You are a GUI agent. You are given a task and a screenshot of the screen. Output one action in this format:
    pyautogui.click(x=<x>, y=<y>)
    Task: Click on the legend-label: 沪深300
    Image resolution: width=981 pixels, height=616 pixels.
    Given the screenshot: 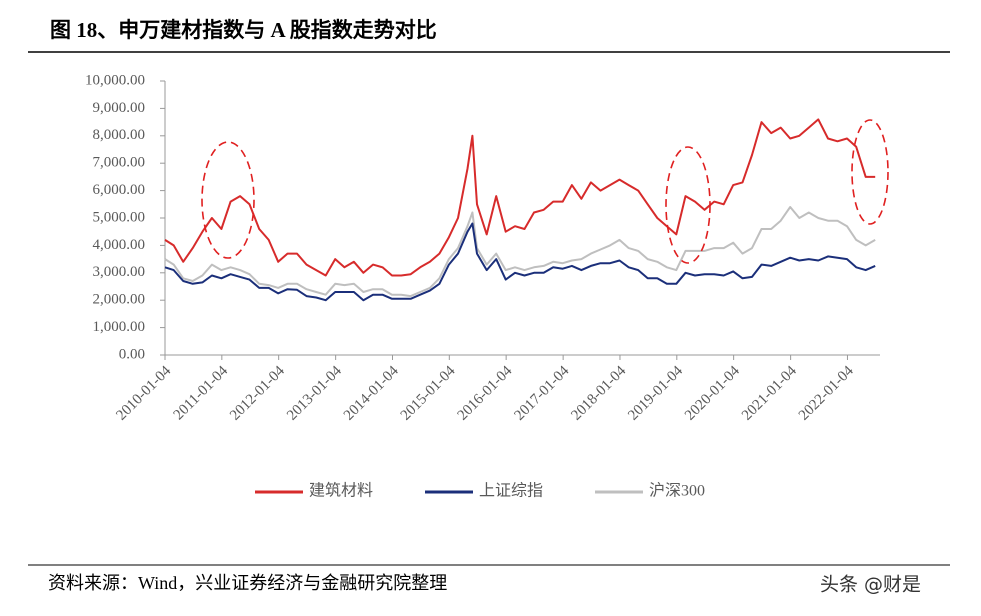 What is the action you would take?
    pyautogui.click(x=677, y=491)
    